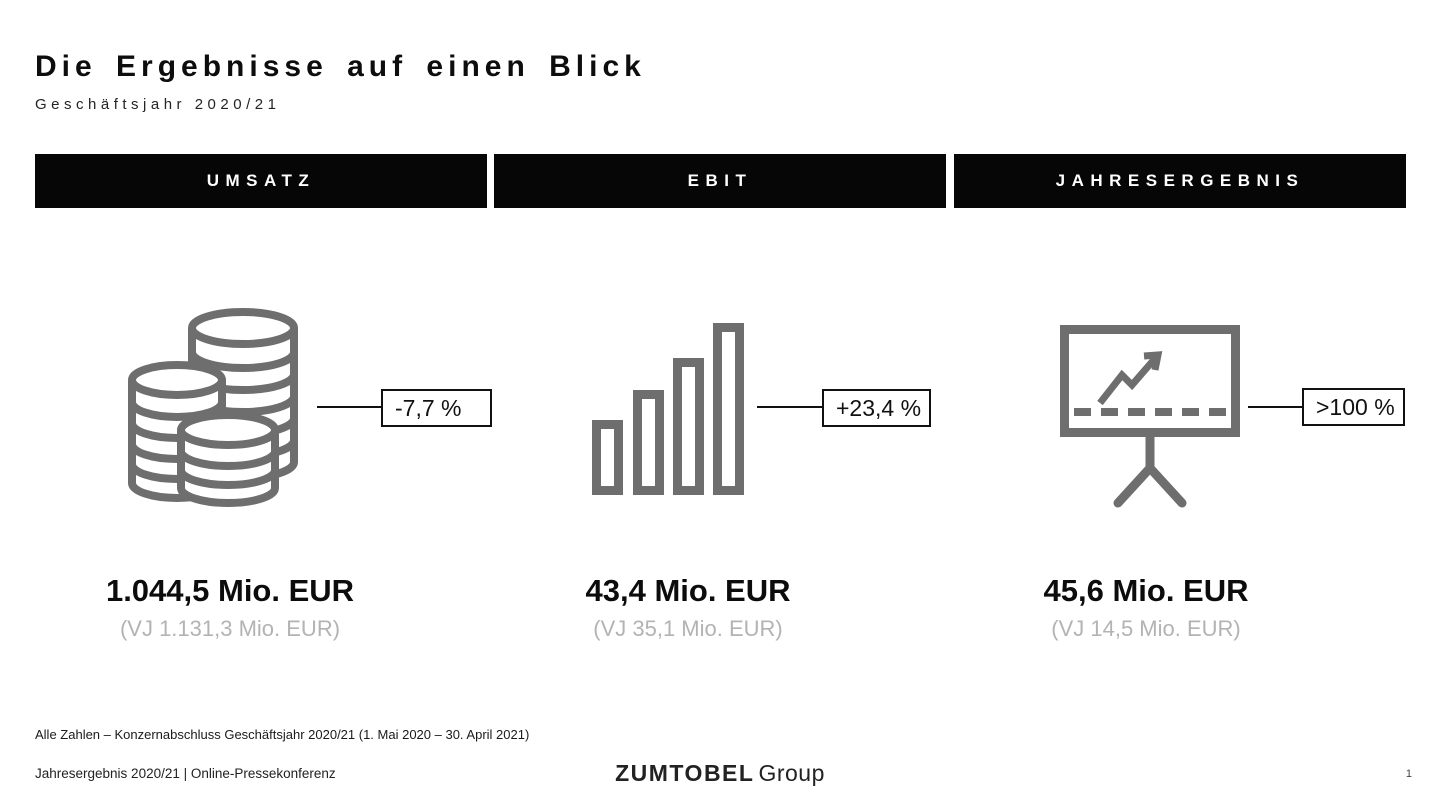  I want to click on page-title: Die Ergebnisse auf einen Blick, so click(340, 66).